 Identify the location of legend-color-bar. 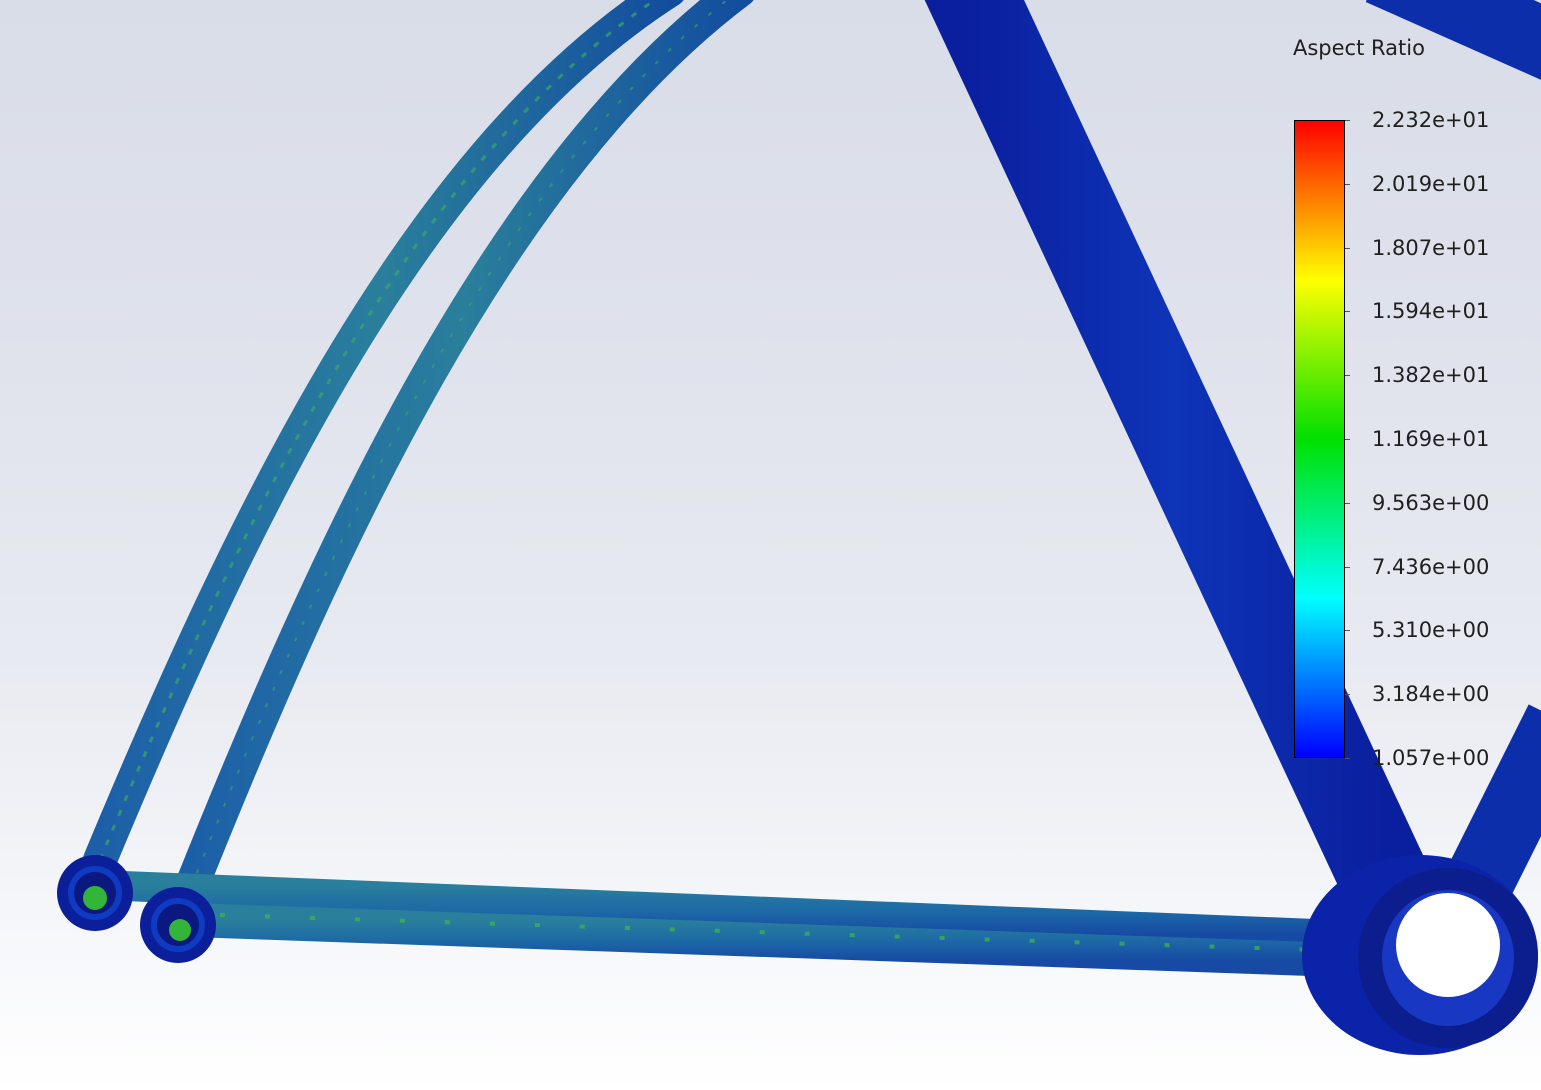
(1319, 439).